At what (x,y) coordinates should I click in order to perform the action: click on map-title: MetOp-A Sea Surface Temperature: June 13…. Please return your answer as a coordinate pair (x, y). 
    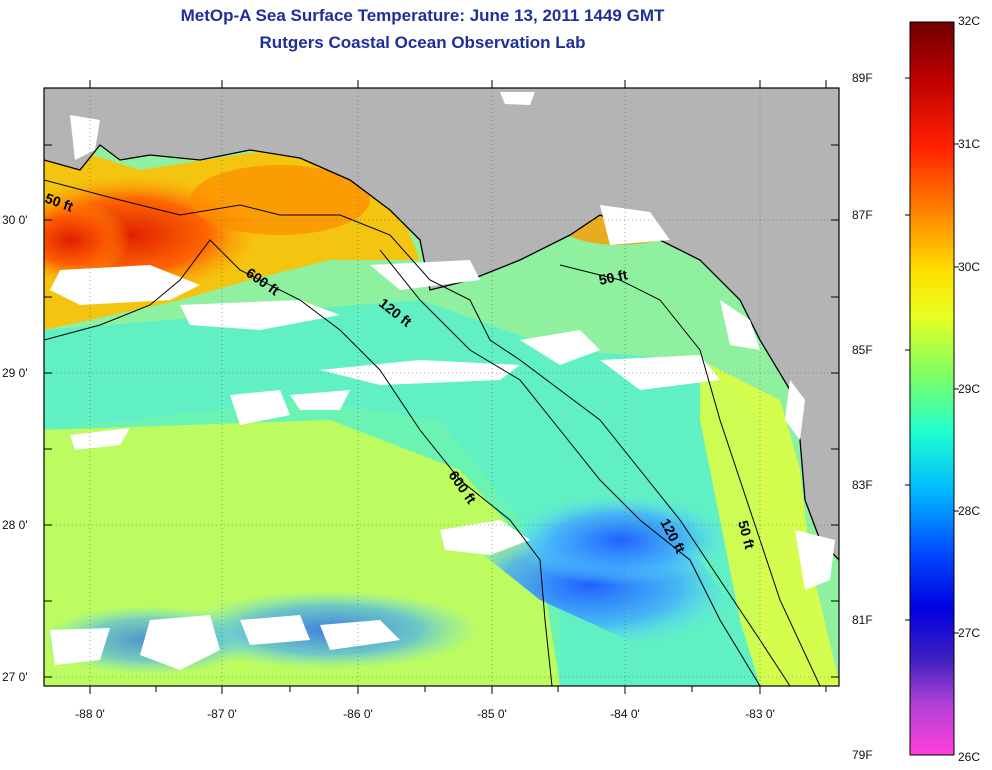
    Looking at the image, I should click on (422, 15).